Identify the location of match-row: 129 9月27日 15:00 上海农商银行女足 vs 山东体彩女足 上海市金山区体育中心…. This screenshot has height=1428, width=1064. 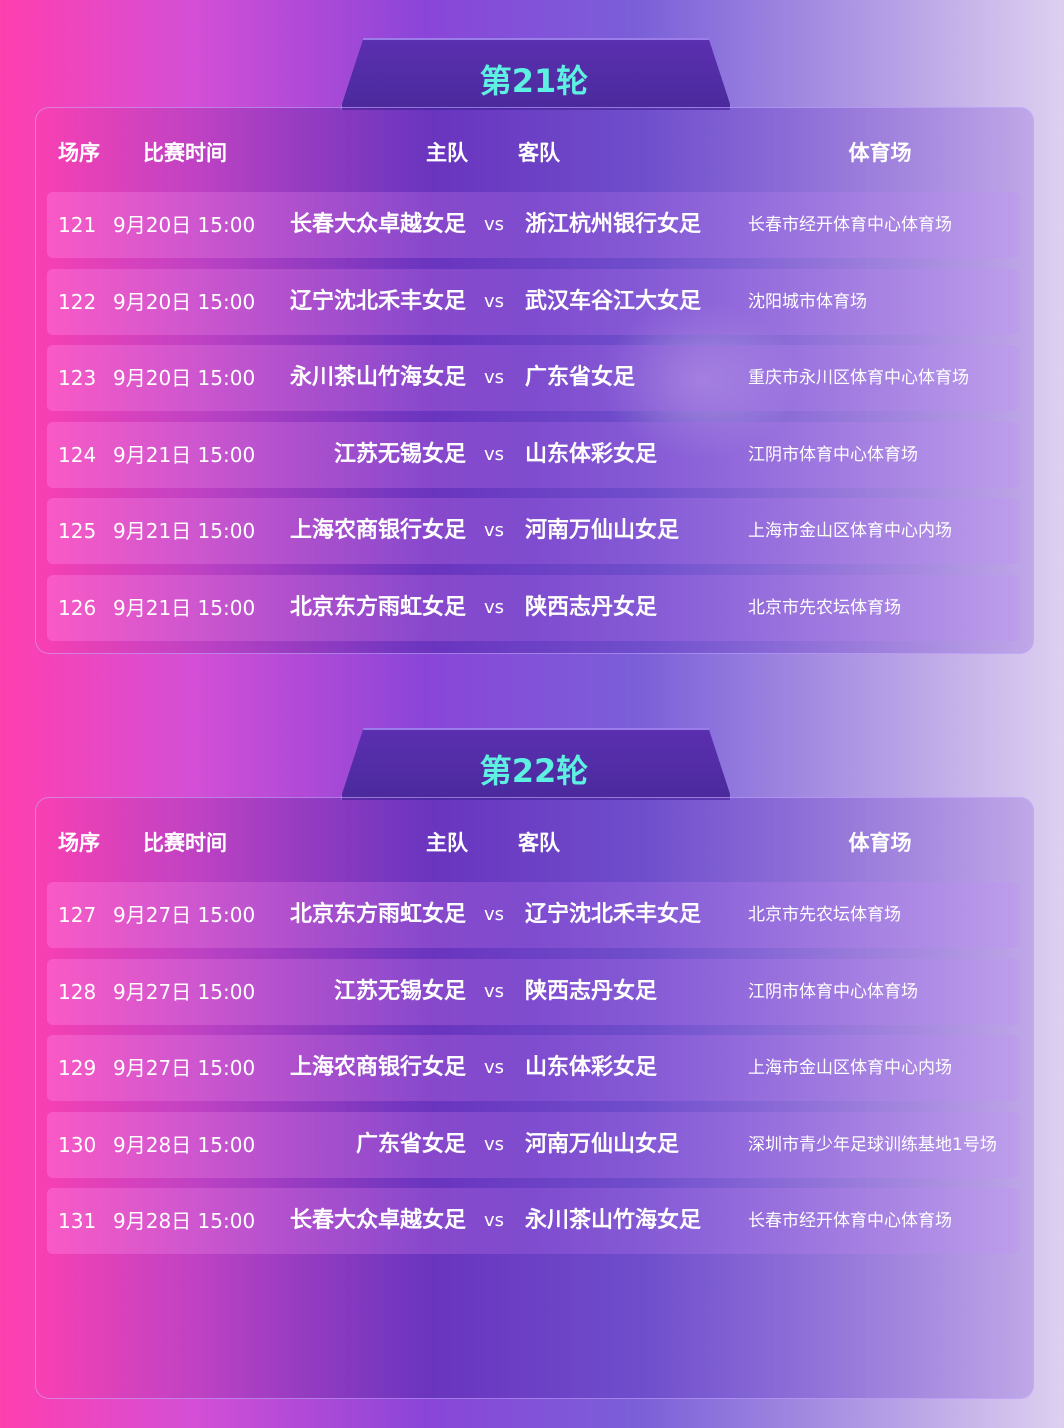
(533, 1068).